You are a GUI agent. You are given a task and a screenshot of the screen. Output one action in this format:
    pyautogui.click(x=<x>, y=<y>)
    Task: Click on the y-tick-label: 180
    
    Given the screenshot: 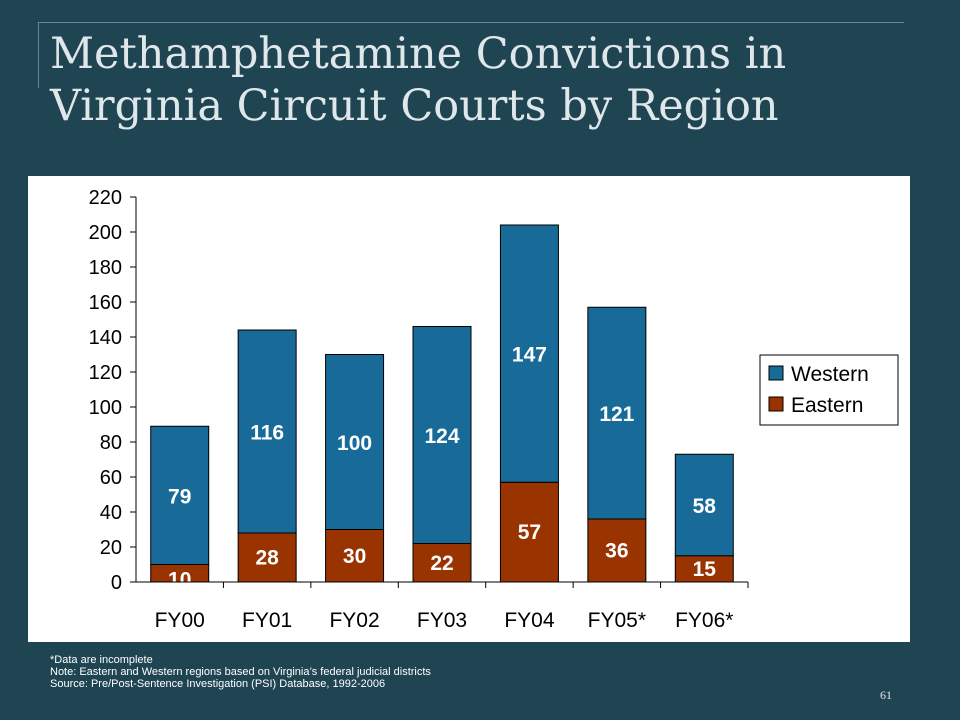 What is the action you would take?
    pyautogui.click(x=105, y=268)
    